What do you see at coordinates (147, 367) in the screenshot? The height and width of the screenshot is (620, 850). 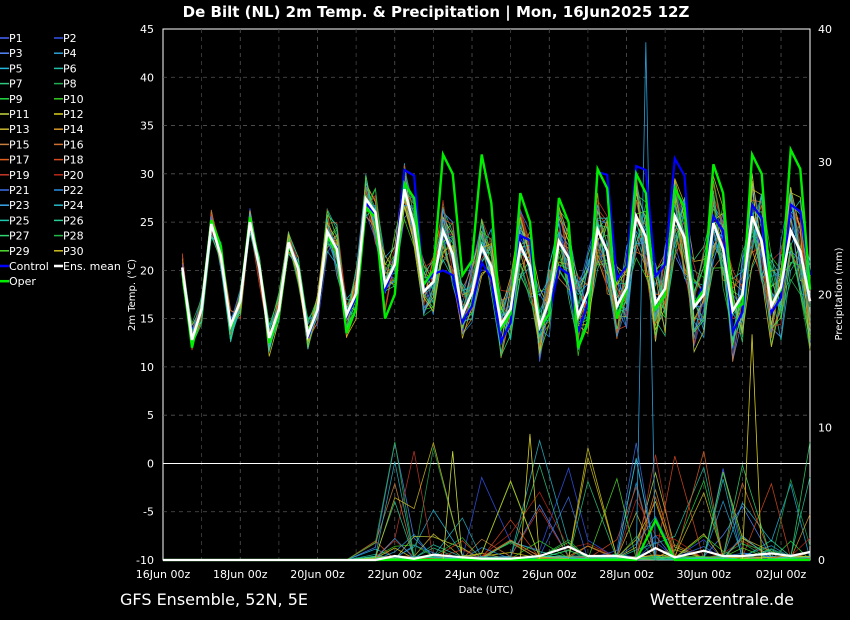 I see `y-tick-label-temperature: 10` at bounding box center [147, 367].